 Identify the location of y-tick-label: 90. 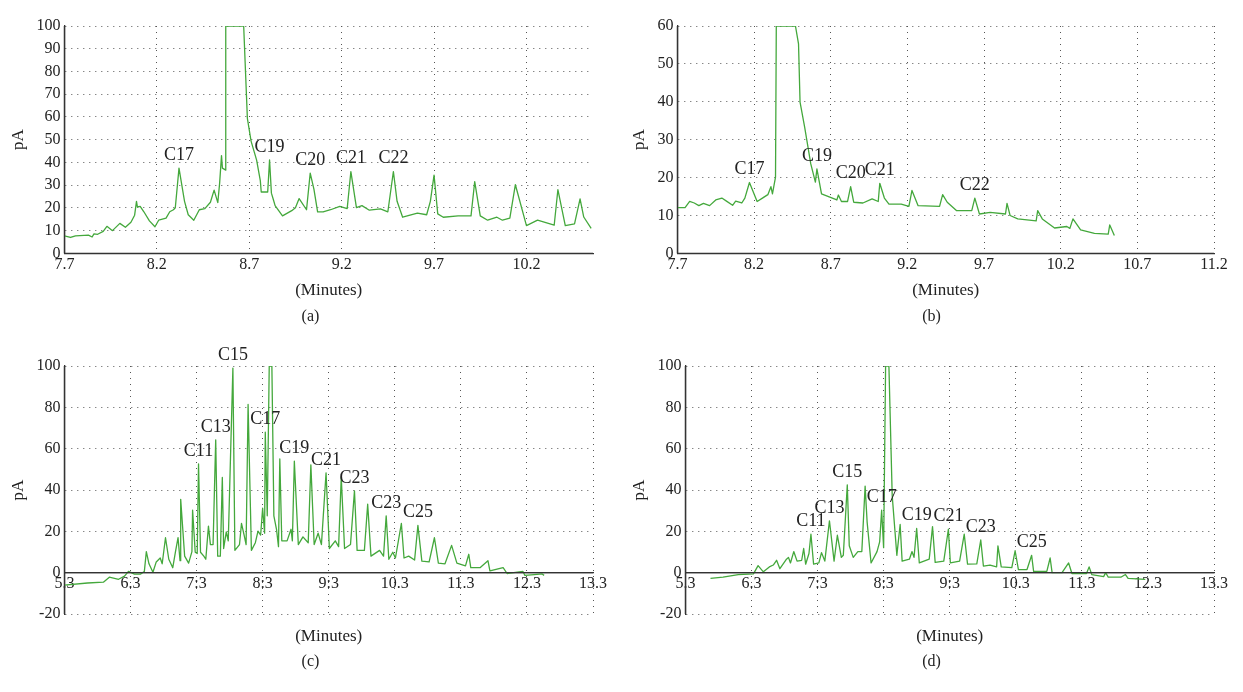
(52, 47).